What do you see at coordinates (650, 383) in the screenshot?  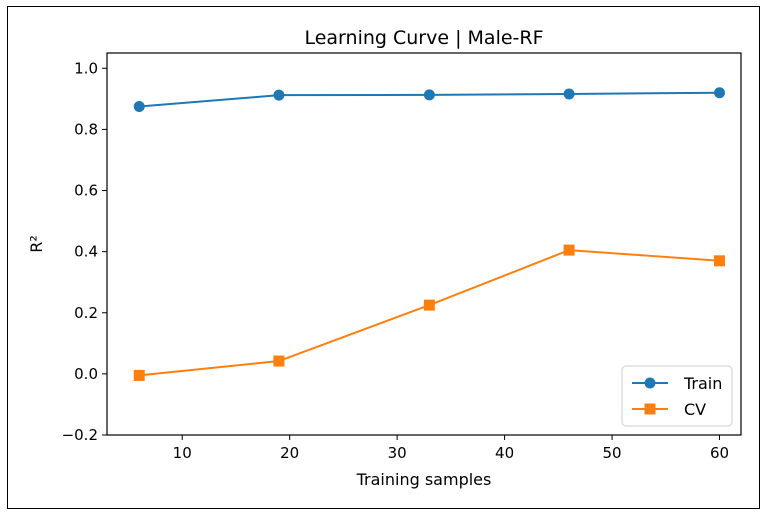 I see `legend-train-marker` at bounding box center [650, 383].